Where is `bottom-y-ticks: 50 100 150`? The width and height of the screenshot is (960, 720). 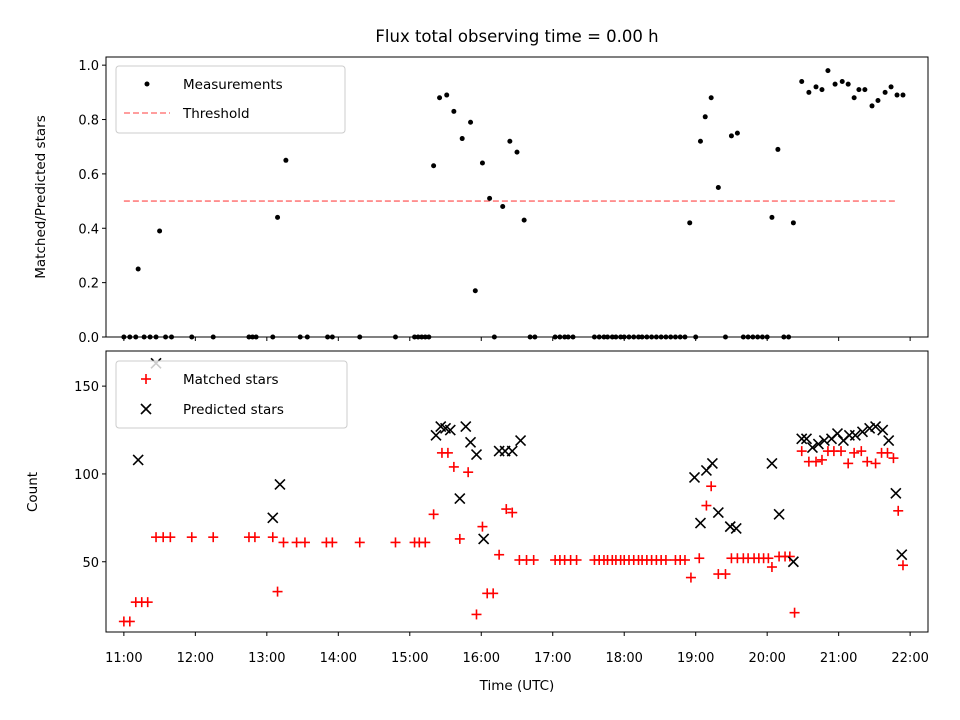
bottom-y-ticks: 50 100 150 is located at coordinates (90, 475).